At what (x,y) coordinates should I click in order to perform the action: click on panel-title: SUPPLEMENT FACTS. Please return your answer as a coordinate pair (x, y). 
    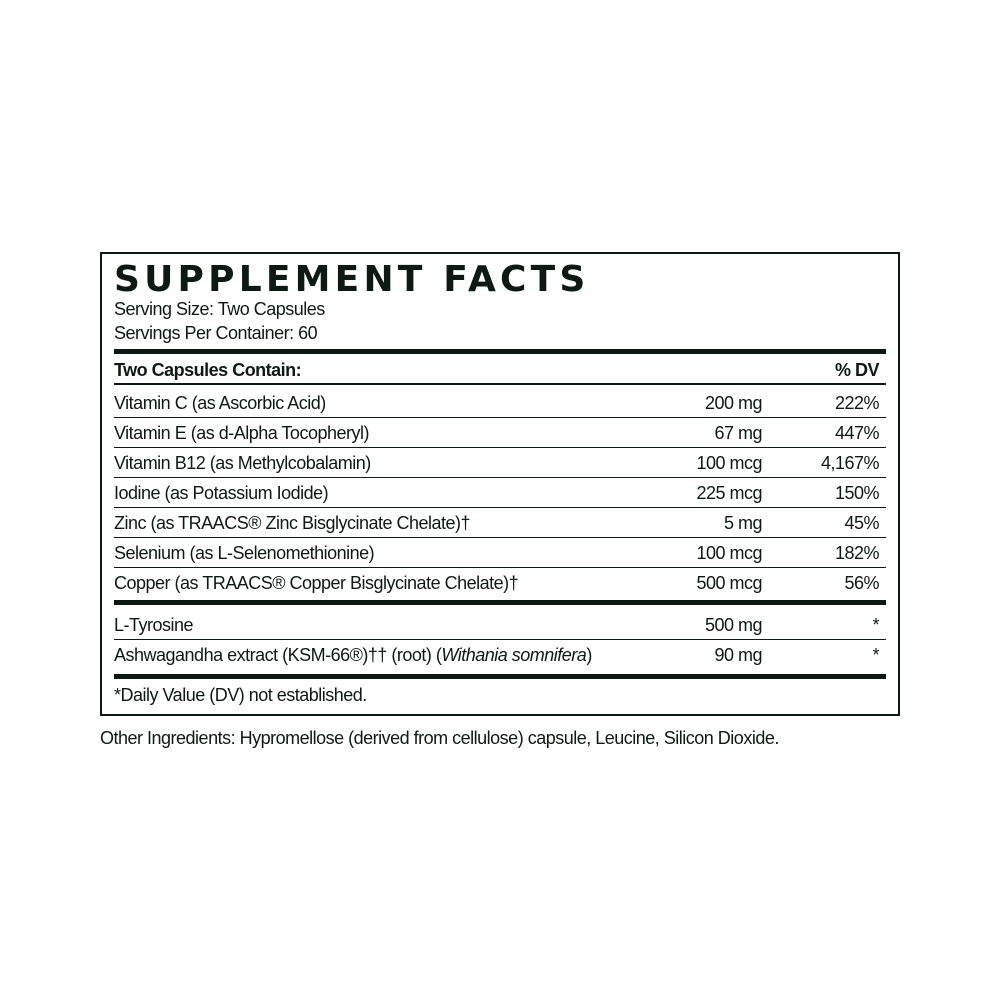
    Looking at the image, I should click on (352, 279).